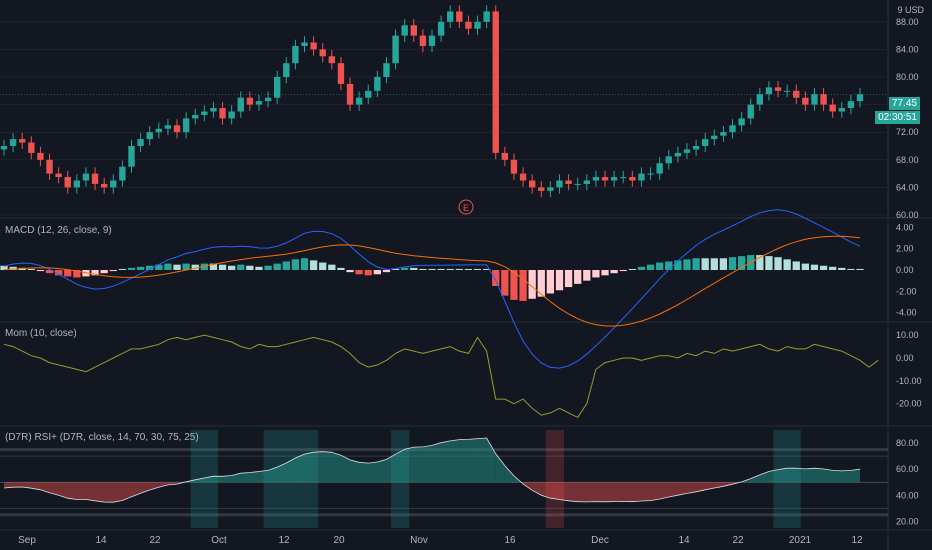  I want to click on macd-axis-tick: 0.00, so click(905, 270).